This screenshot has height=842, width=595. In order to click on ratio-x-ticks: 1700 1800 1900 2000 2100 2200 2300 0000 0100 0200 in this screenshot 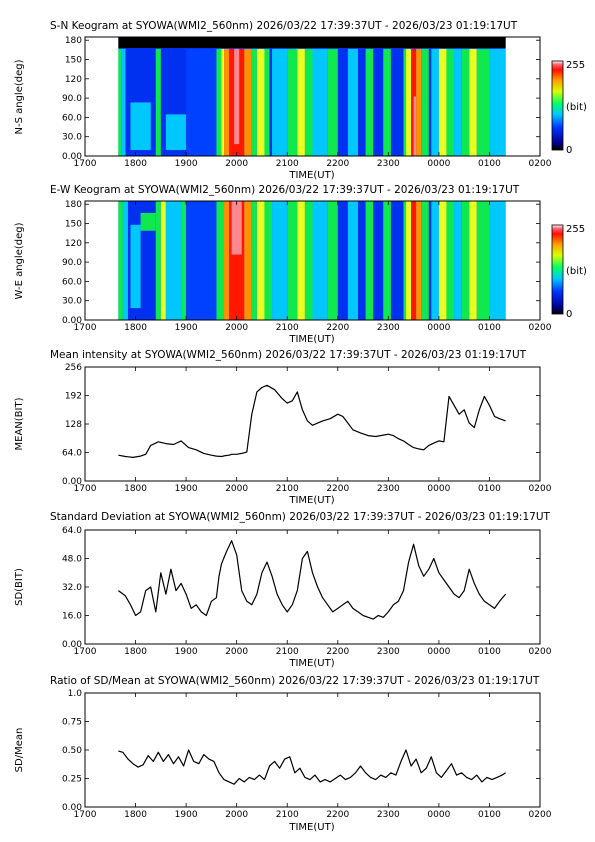, I will do `click(313, 756)`.